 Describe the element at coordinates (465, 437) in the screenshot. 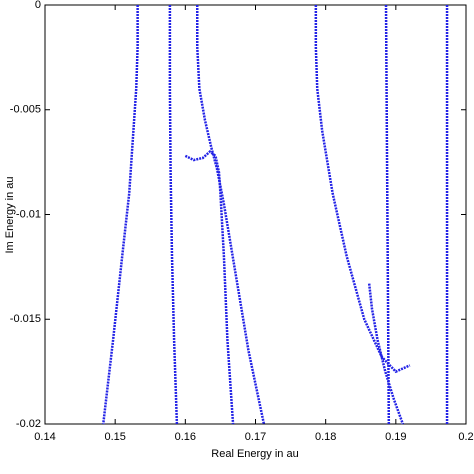

I see `x-tick-label: 0.2` at that location.